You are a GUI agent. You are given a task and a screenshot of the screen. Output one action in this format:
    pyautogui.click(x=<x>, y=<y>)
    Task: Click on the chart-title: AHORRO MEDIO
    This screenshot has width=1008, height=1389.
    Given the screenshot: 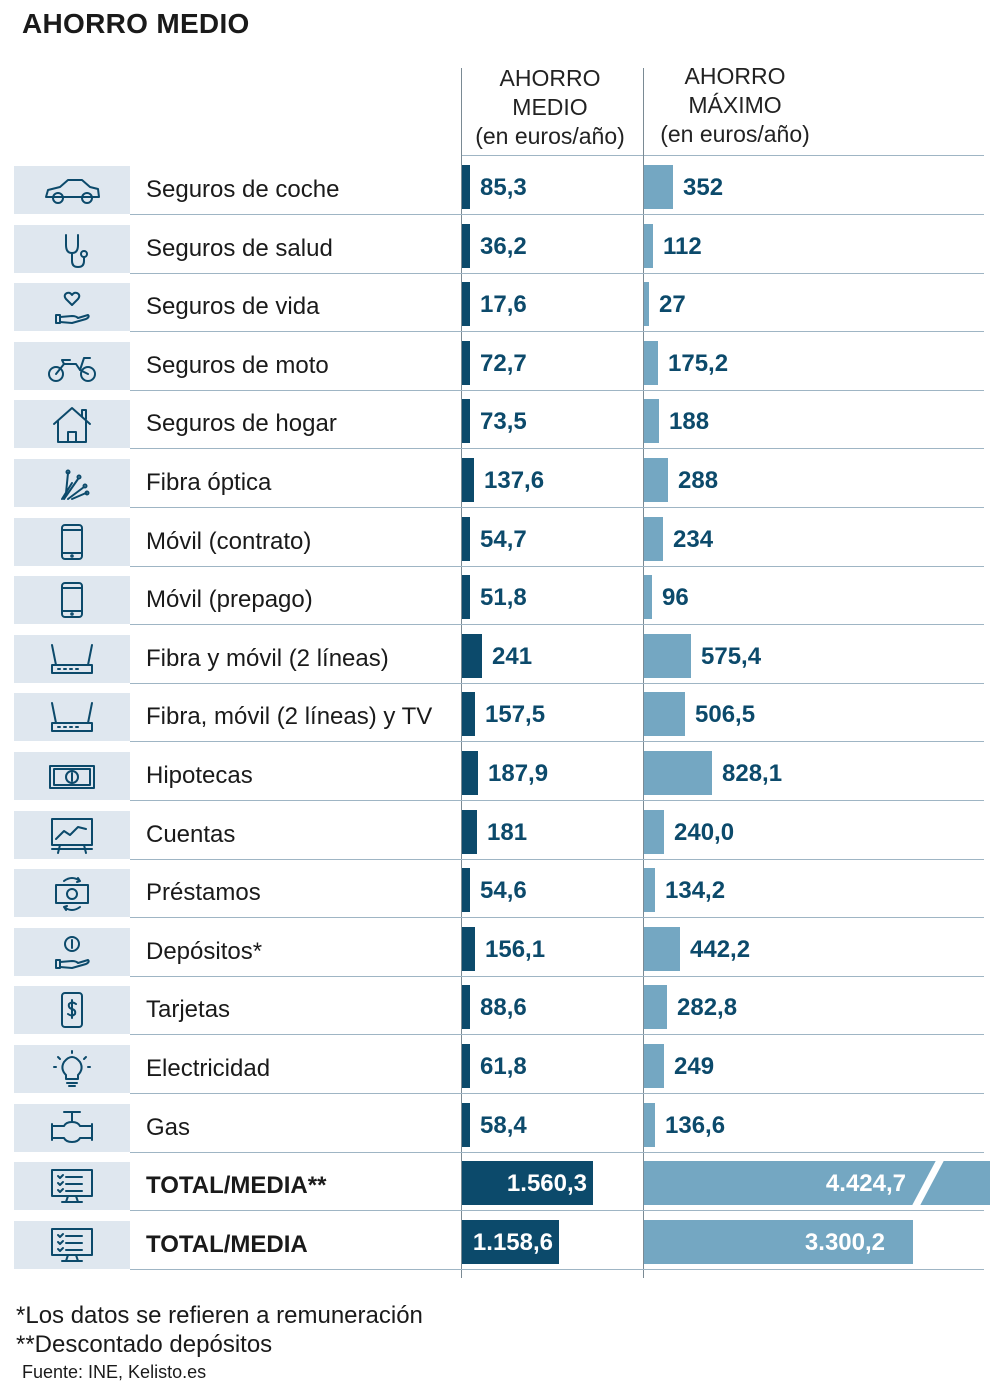 What is the action you would take?
    pyautogui.click(x=136, y=23)
    